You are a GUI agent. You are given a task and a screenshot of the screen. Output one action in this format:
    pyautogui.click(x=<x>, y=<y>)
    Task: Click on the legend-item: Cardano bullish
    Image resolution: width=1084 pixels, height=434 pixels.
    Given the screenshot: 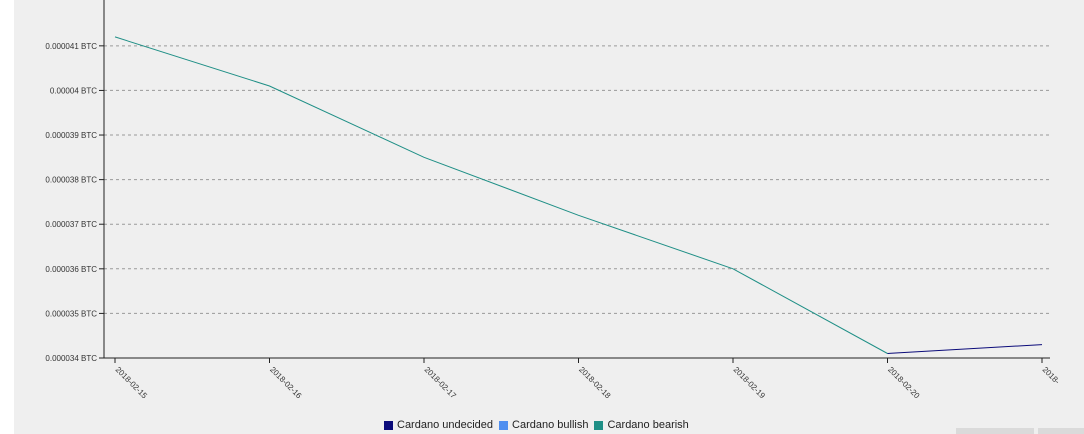 What is the action you would take?
    pyautogui.click(x=543, y=425)
    